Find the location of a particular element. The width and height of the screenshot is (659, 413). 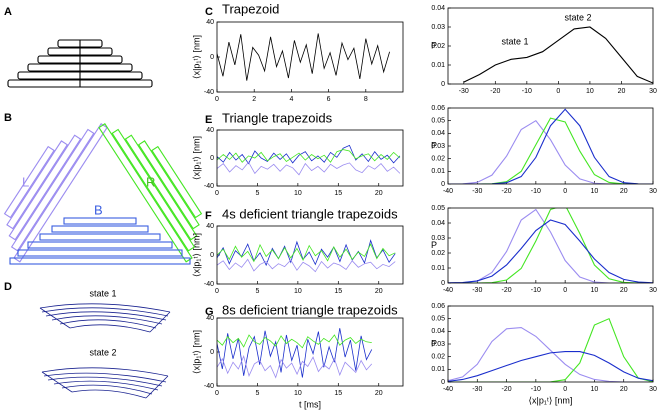

panel-label: G is located at coordinates (209, 312).